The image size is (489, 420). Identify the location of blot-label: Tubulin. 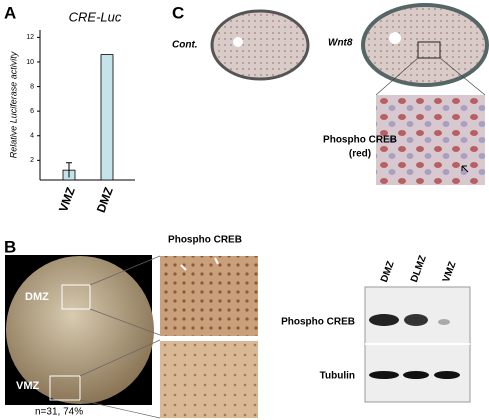
(337, 376).